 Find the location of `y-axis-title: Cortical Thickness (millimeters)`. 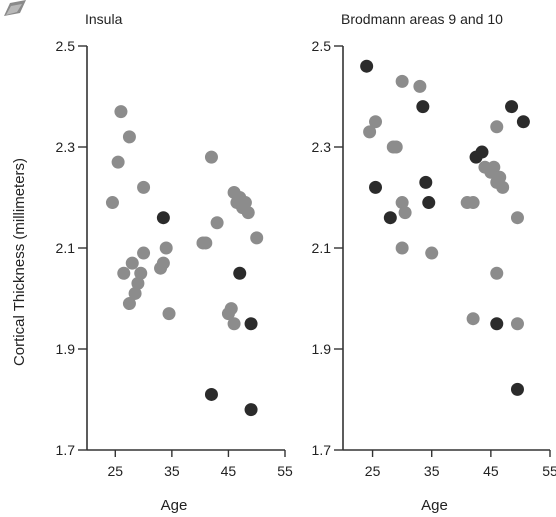

y-axis-title: Cortical Thickness (millimeters) is located at coordinates (19, 262).